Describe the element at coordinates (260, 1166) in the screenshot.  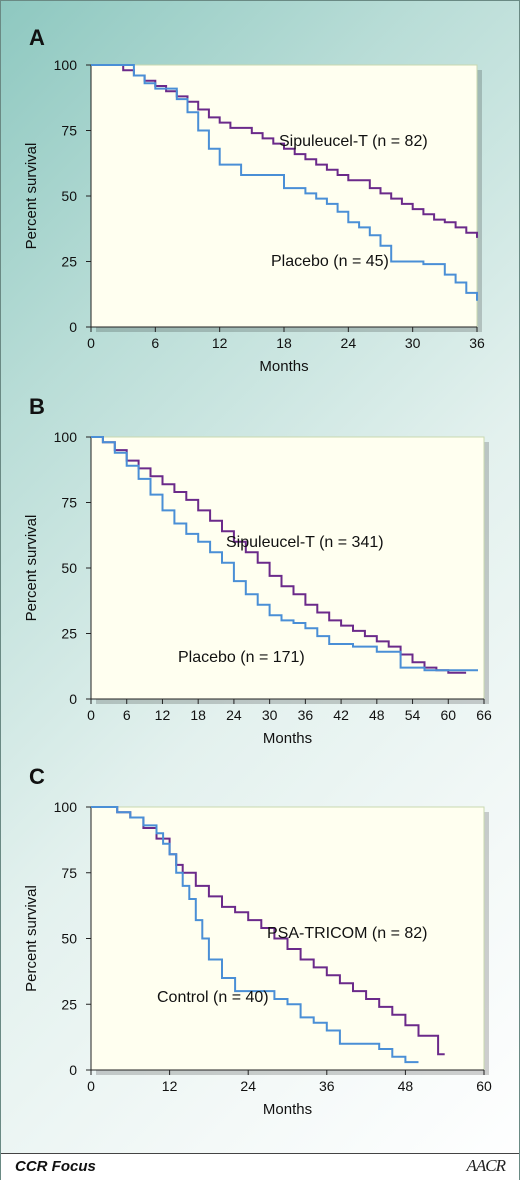
I see `figure-footer: CCR Focus AACR` at that location.